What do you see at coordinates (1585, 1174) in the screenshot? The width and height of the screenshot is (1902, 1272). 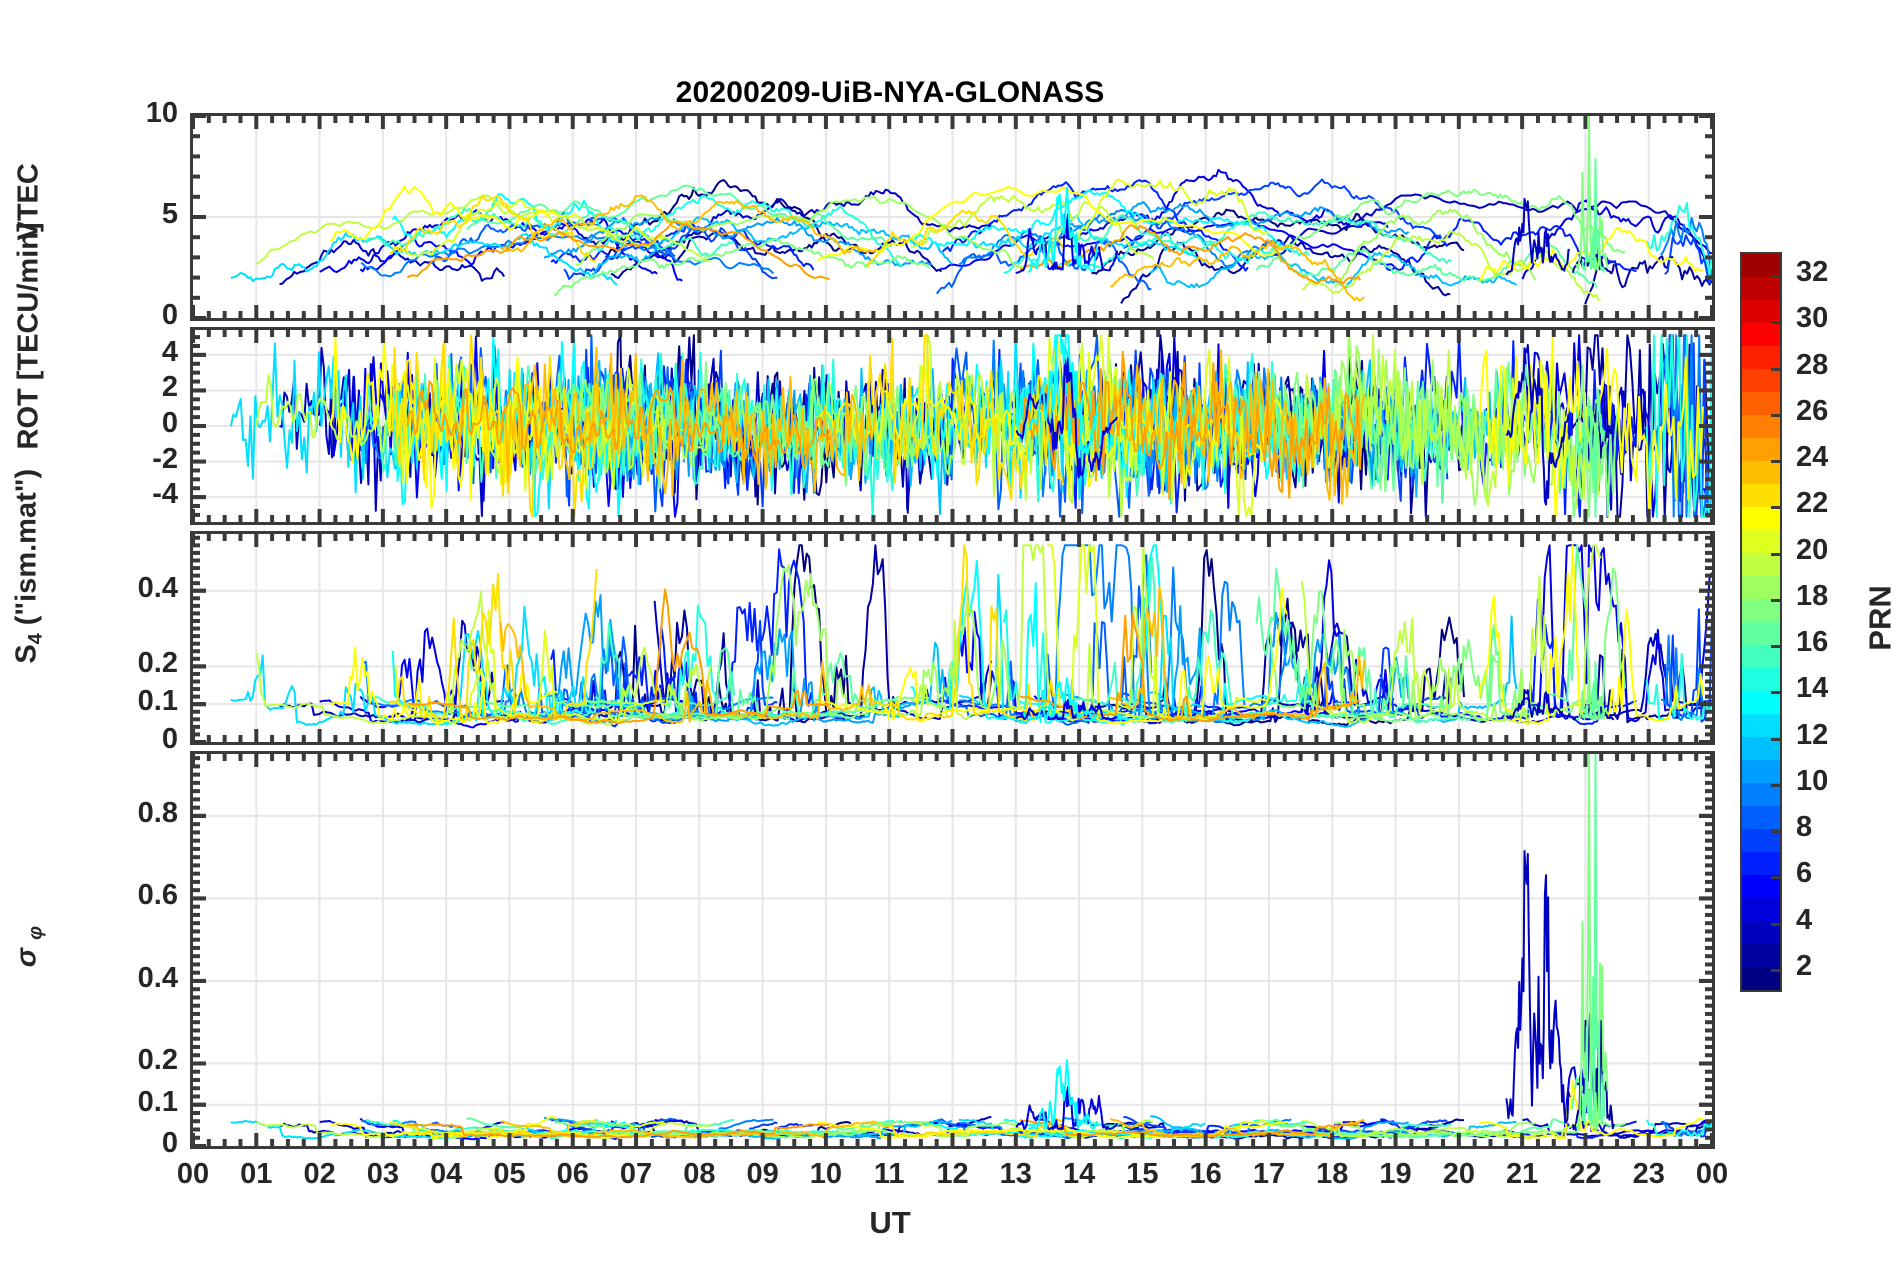 I see `xtick-22-22: 22` at bounding box center [1585, 1174].